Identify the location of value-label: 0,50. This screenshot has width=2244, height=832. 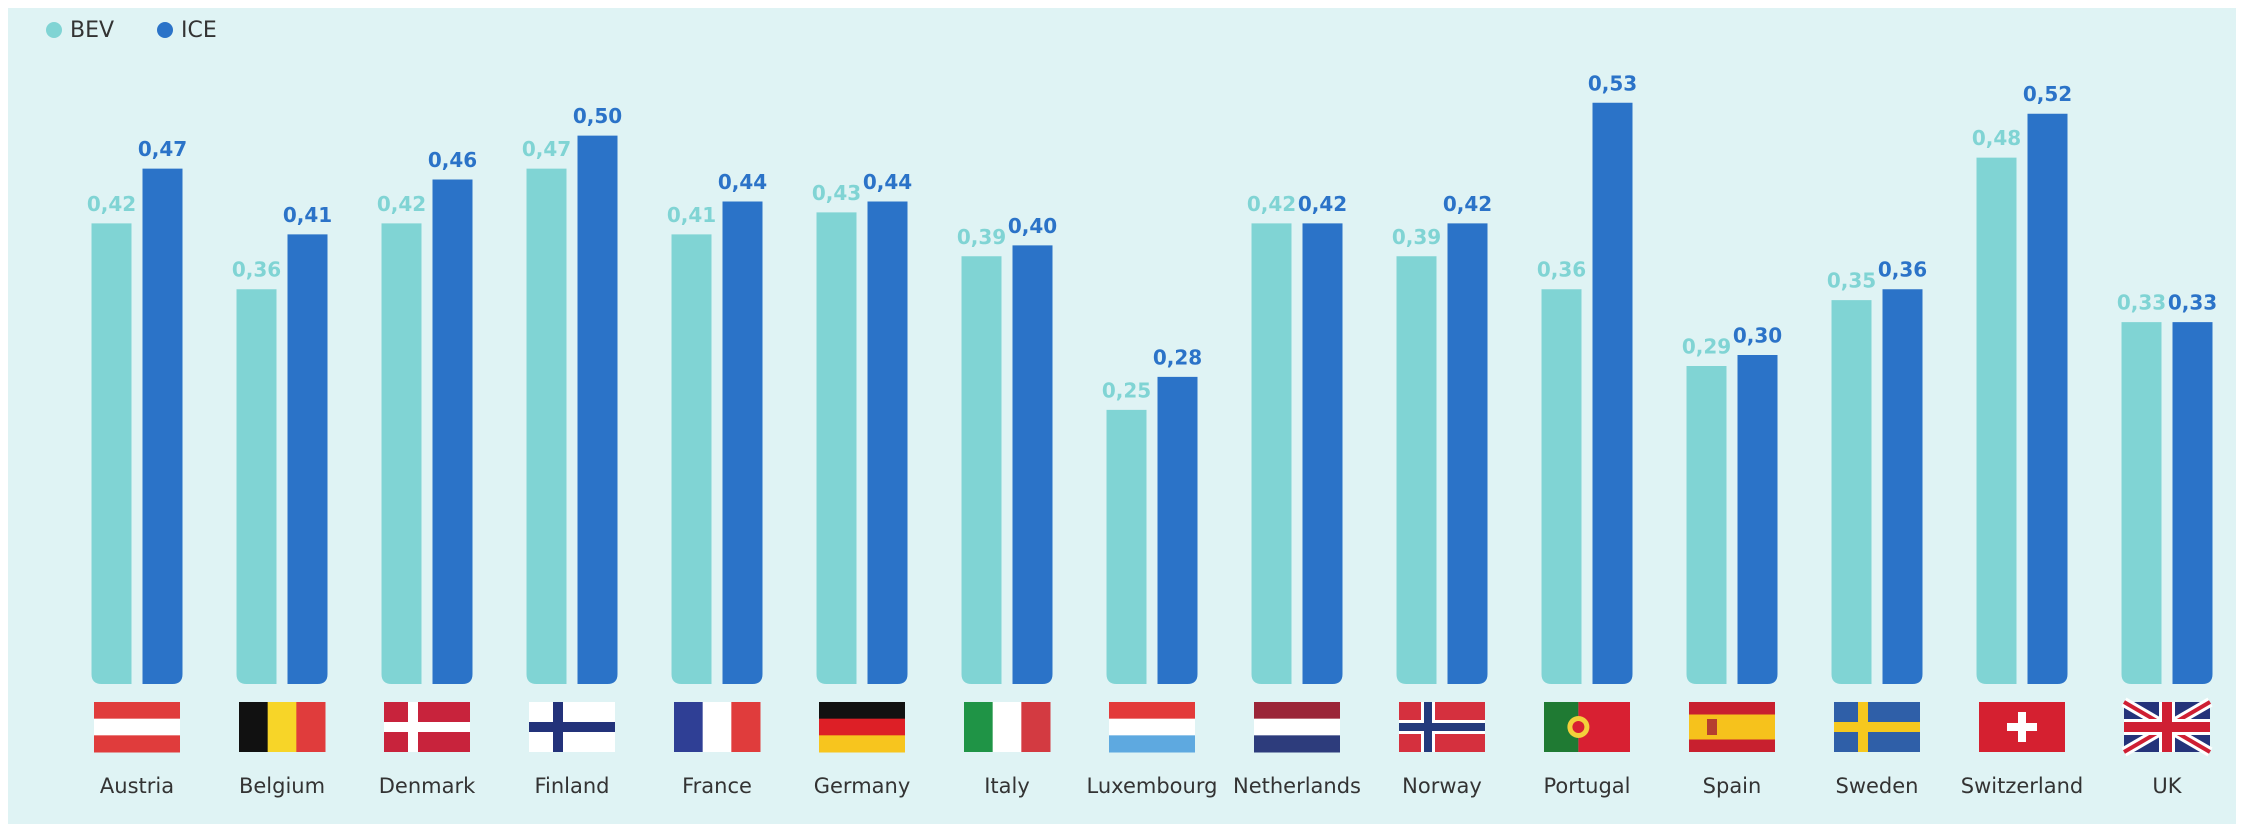
(597, 116).